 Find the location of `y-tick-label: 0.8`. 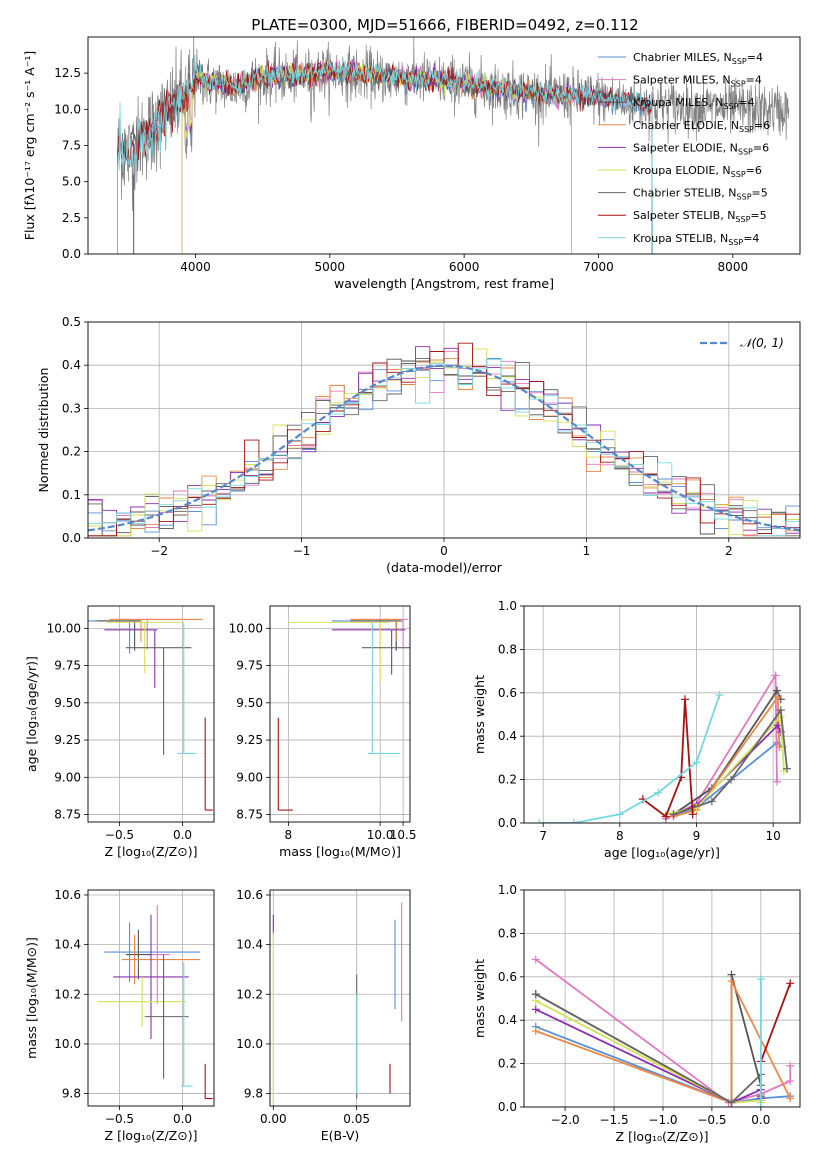

y-tick-label: 0.8 is located at coordinates (507, 649).